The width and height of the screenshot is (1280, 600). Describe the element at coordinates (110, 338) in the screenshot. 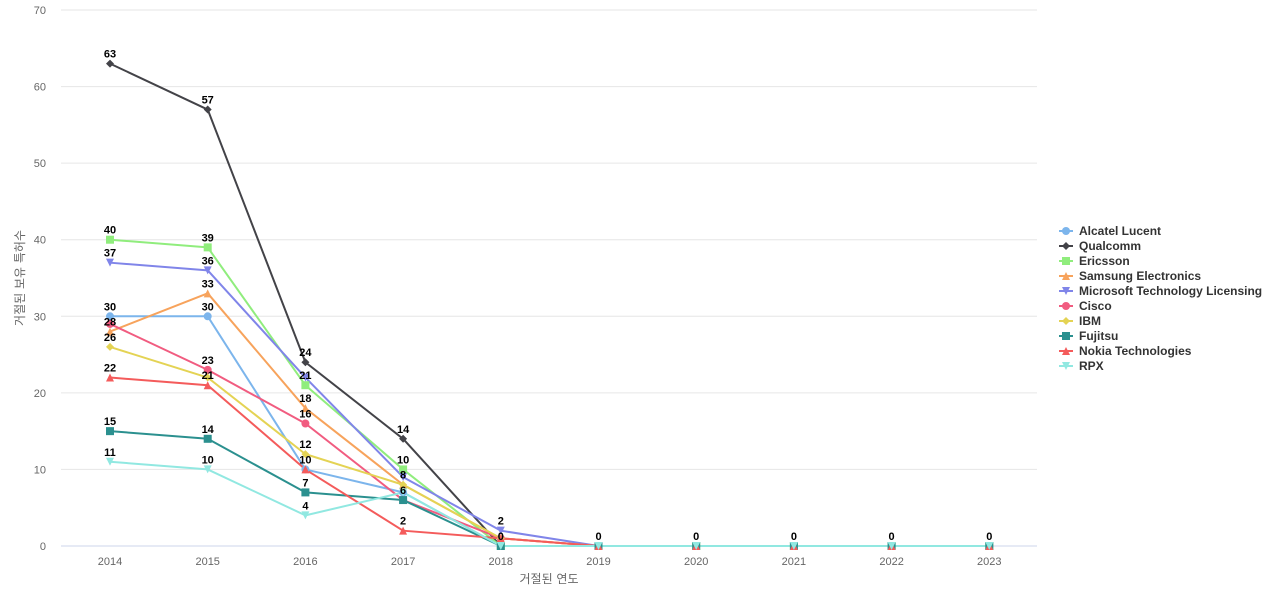

I see `data-label: 26` at that location.